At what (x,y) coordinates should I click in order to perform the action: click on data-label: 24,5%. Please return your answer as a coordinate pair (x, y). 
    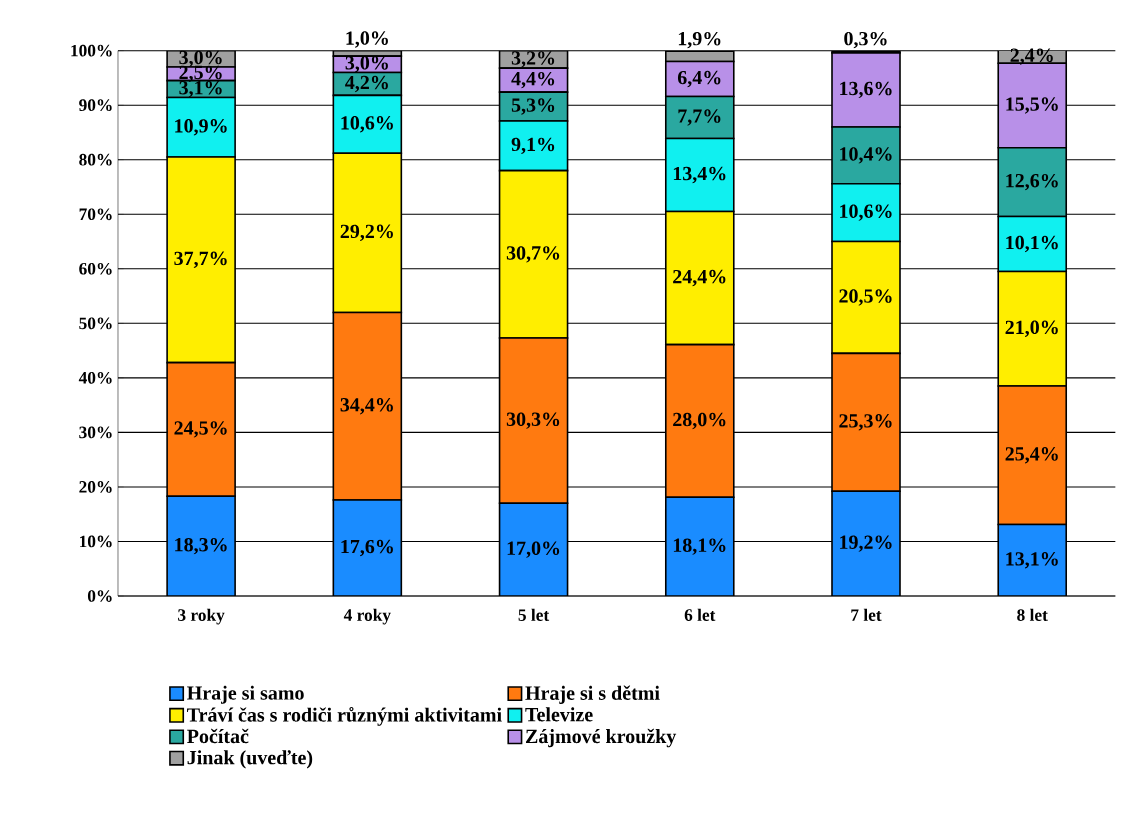
    Looking at the image, I should click on (200, 429).